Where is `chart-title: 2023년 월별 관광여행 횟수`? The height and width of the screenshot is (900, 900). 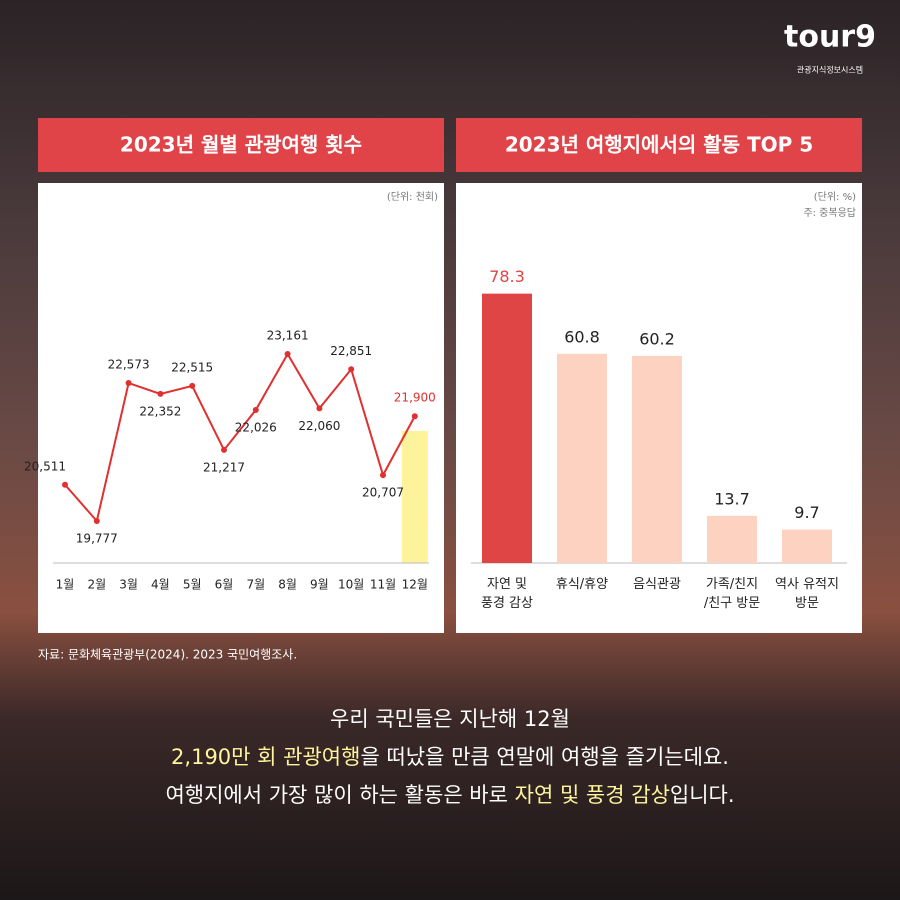 chart-title: 2023년 월별 관광여행 횟수 is located at coordinates (241, 145).